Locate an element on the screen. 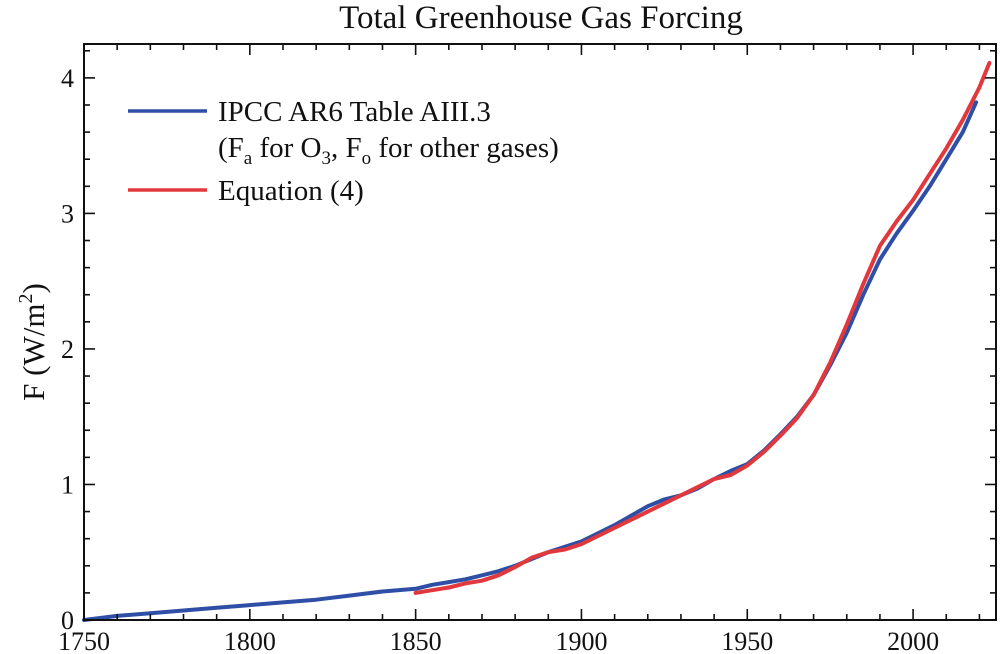  x-tick-label: 2000 is located at coordinates (913, 640).